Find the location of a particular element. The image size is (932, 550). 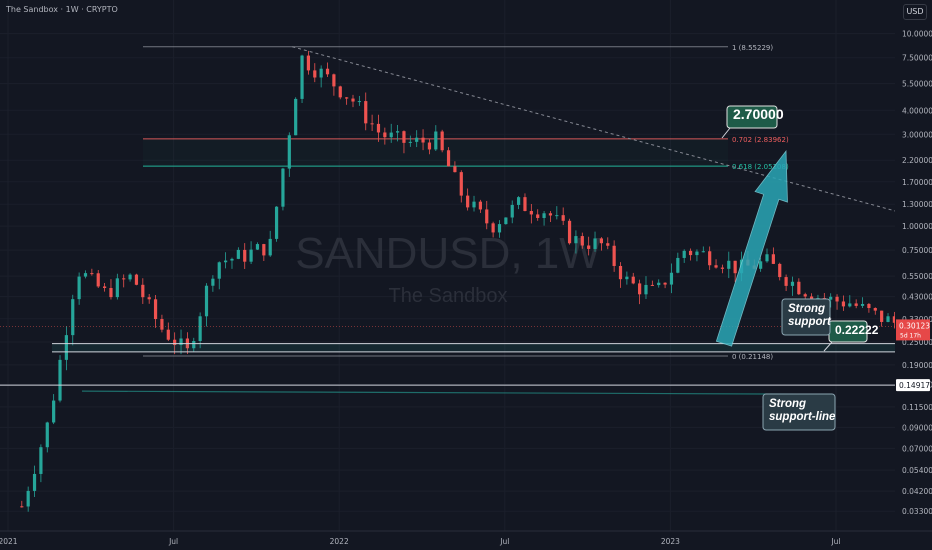

strong-support-line-callout-box is located at coordinates (799, 412).